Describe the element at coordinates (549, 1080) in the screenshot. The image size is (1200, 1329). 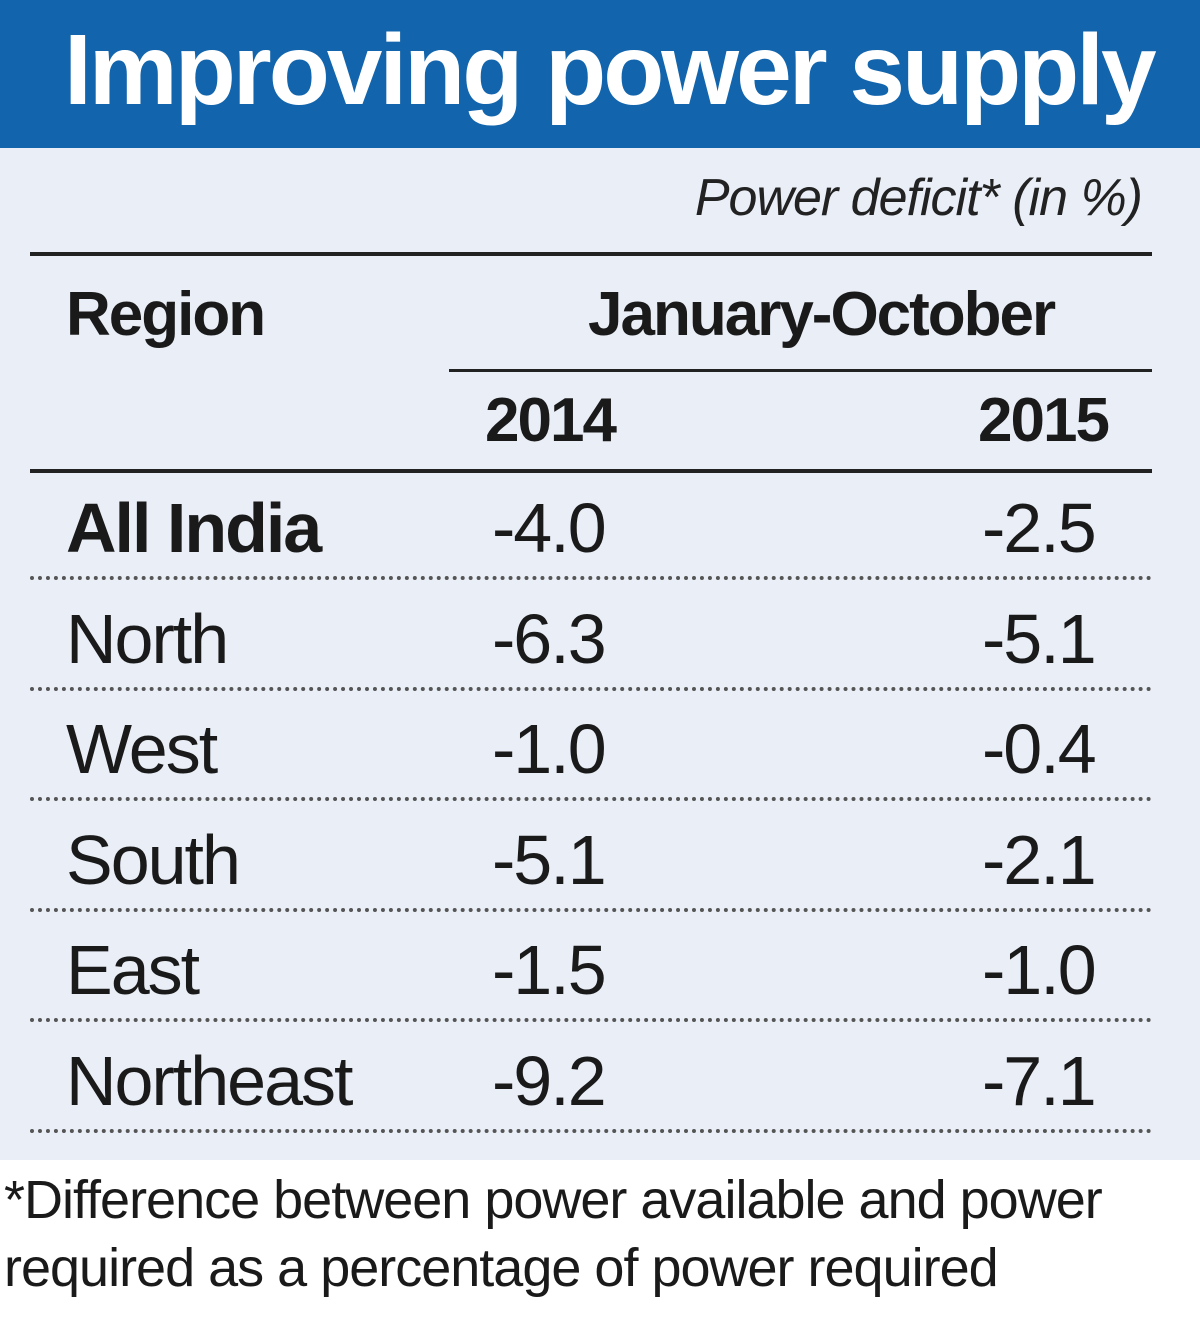
I see `value-cell-2014: -9.2` at that location.